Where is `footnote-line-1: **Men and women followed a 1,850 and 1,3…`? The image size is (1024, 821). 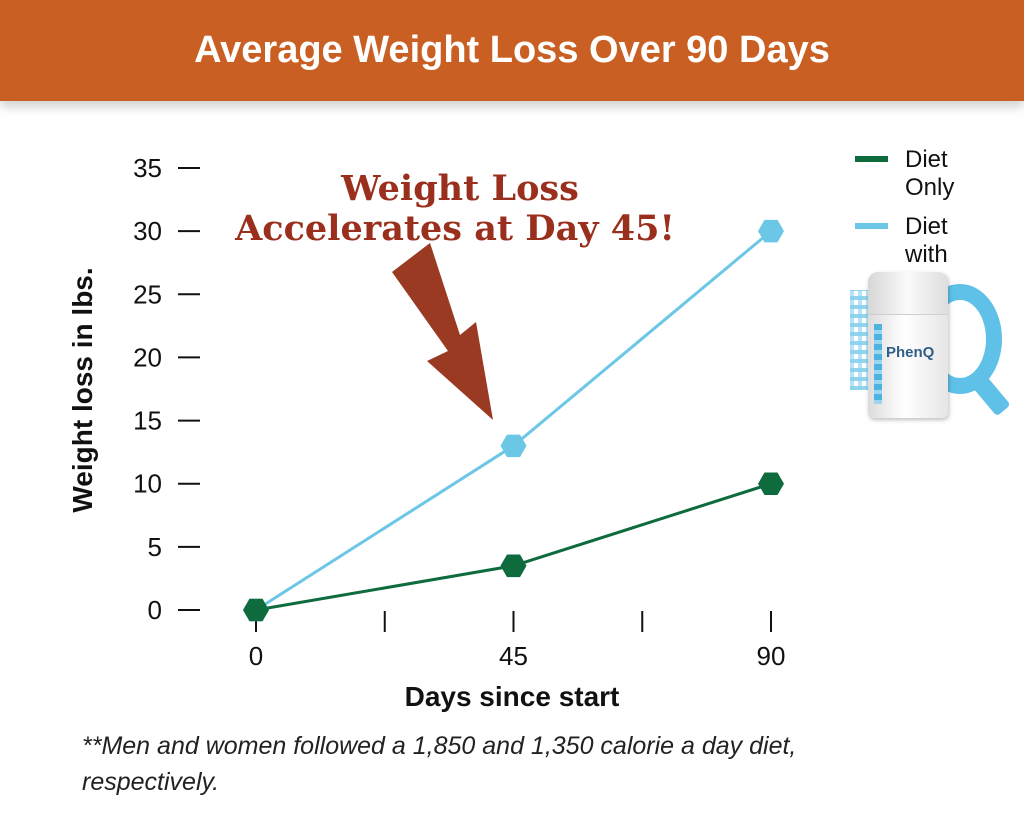 footnote-line-1: **Men and women followed a 1,850 and 1,3… is located at coordinates (439, 746).